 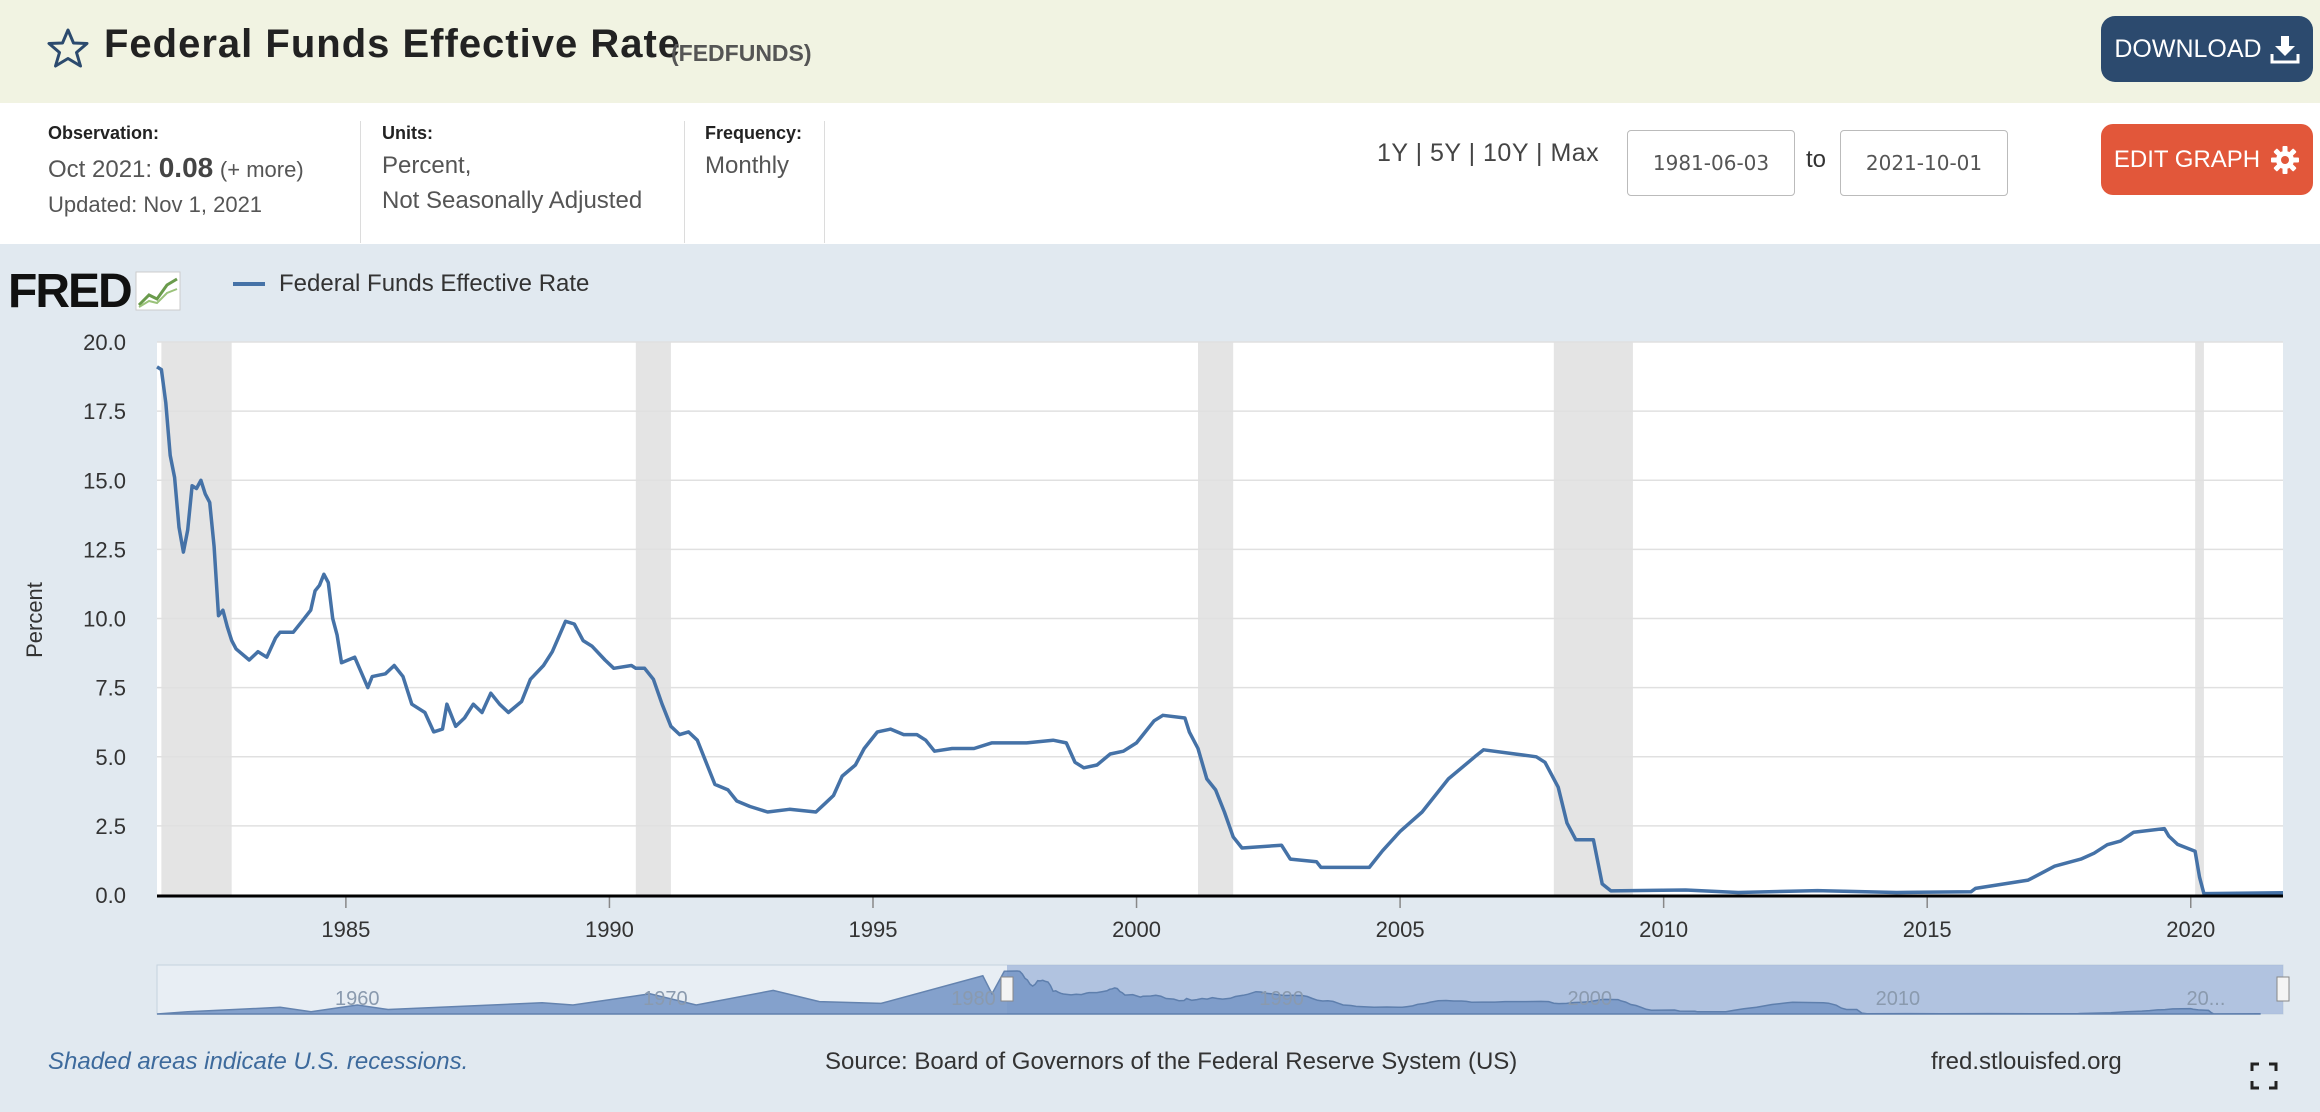 I want to click on observation-label: Observation:, so click(x=104, y=133).